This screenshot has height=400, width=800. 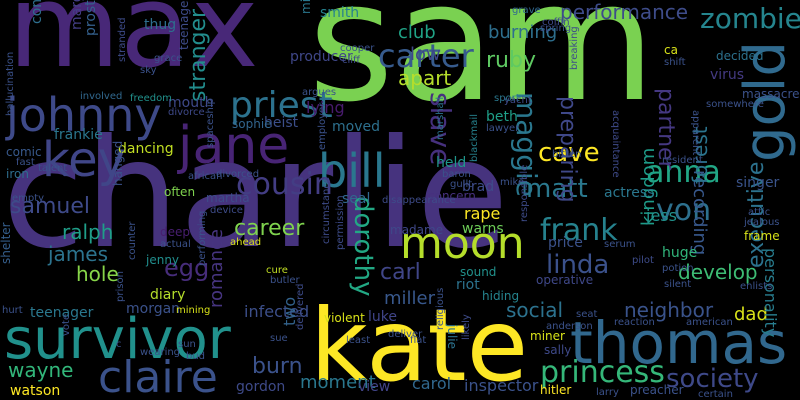 I want to click on word: argues, so click(x=319, y=92).